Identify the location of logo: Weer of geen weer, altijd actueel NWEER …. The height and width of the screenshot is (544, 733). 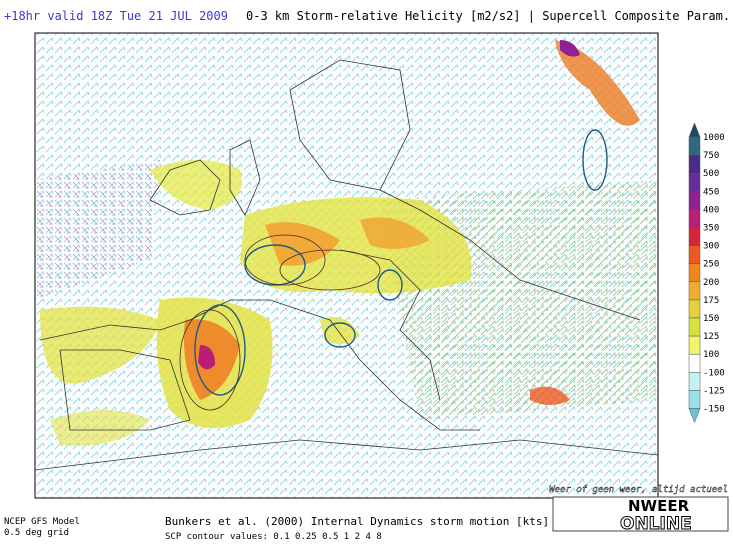
(639, 510).